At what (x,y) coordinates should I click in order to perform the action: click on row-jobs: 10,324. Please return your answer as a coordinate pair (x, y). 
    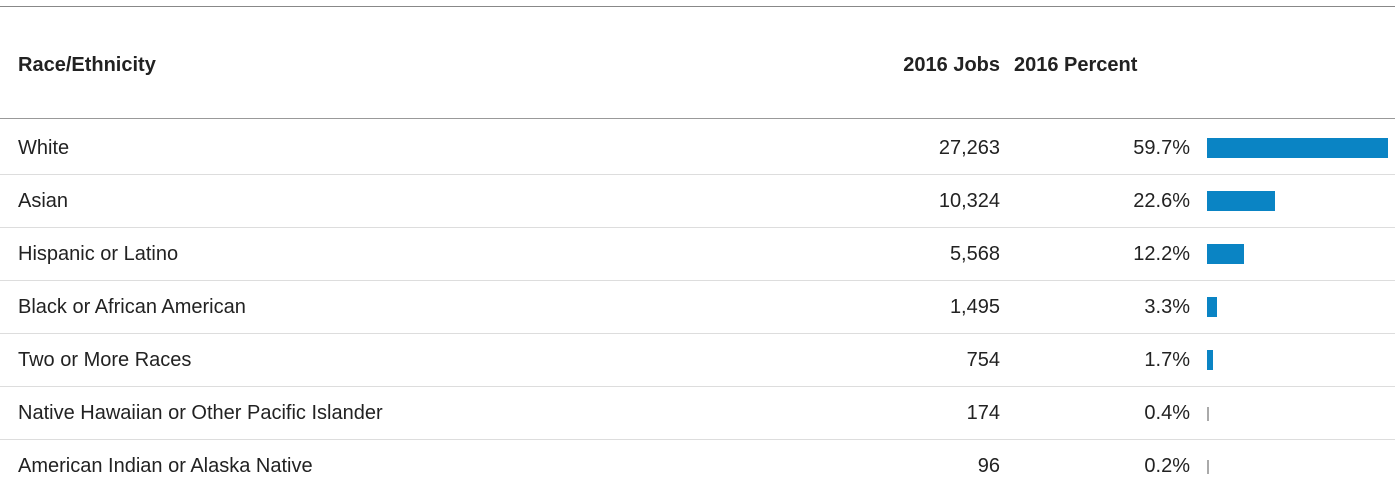
    Looking at the image, I should click on (969, 201).